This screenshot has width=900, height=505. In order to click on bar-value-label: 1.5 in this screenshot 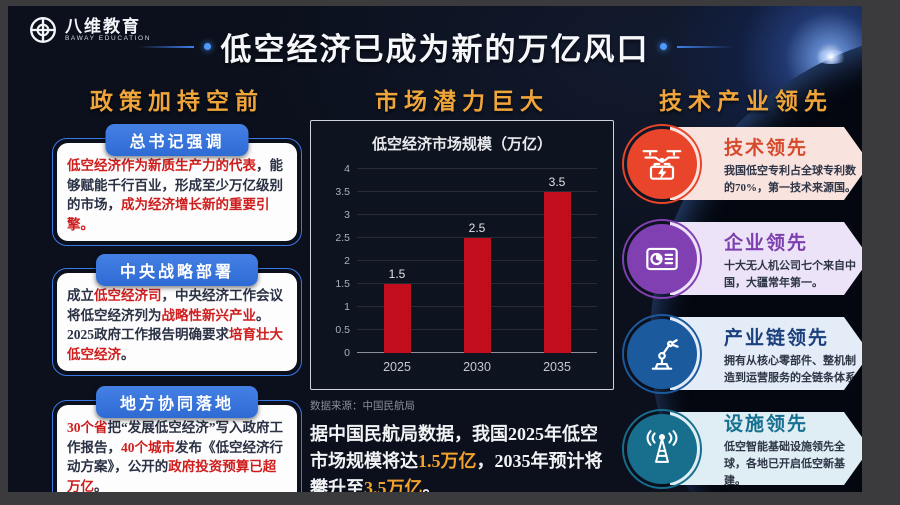, I will do `click(397, 274)`.